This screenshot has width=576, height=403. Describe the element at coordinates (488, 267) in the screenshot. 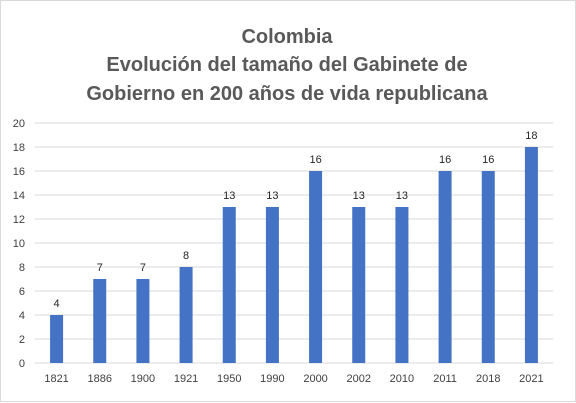

I see `bar-2018` at that location.